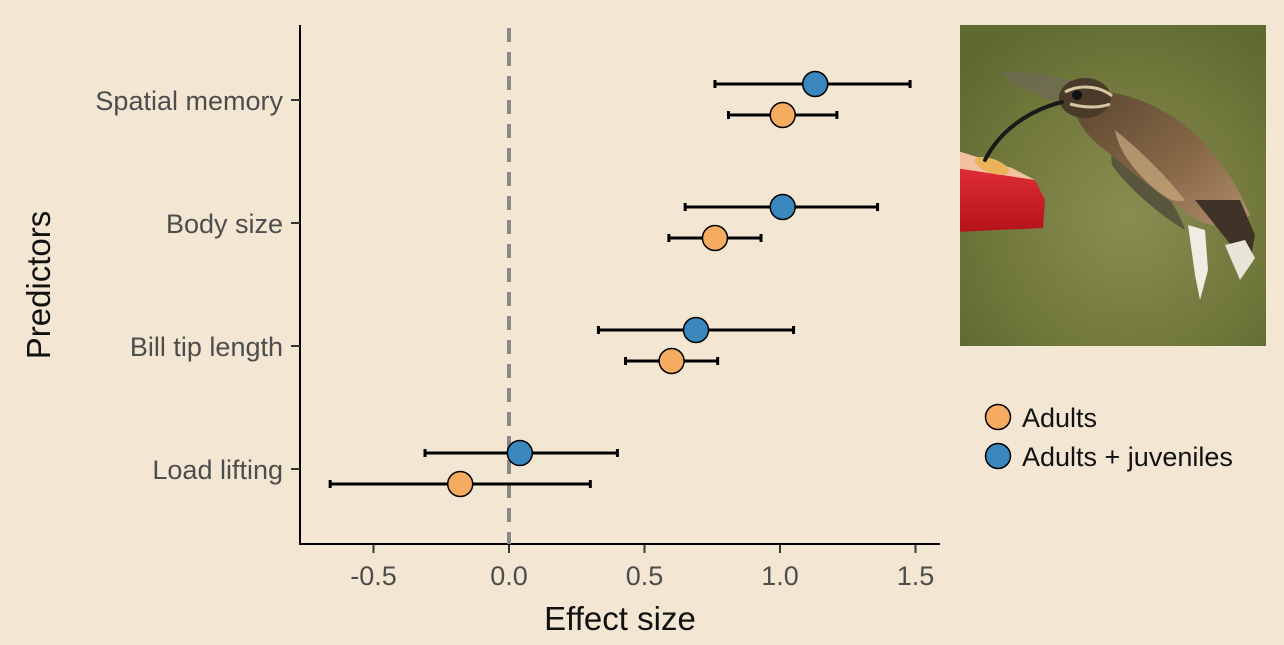 This screenshot has width=1284, height=645. Describe the element at coordinates (1059, 418) in the screenshot. I see `legend-label: Adults` at that location.